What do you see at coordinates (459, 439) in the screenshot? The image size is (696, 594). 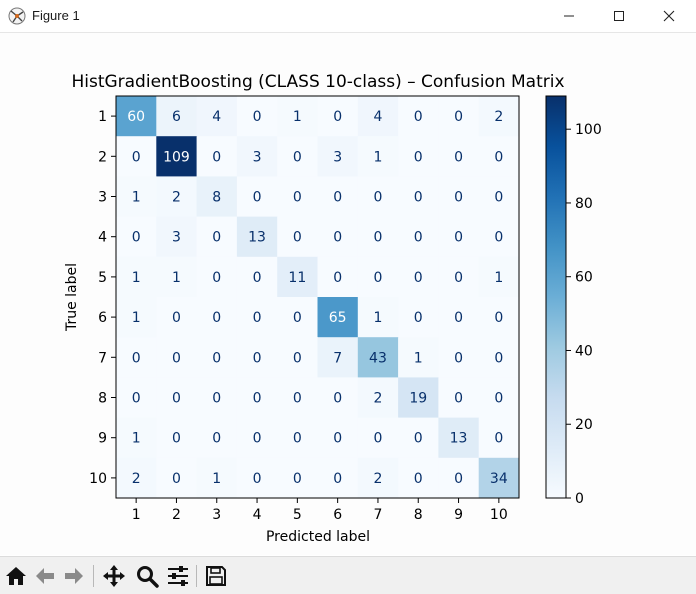 I see `cell-value-label: 13` at bounding box center [459, 439].